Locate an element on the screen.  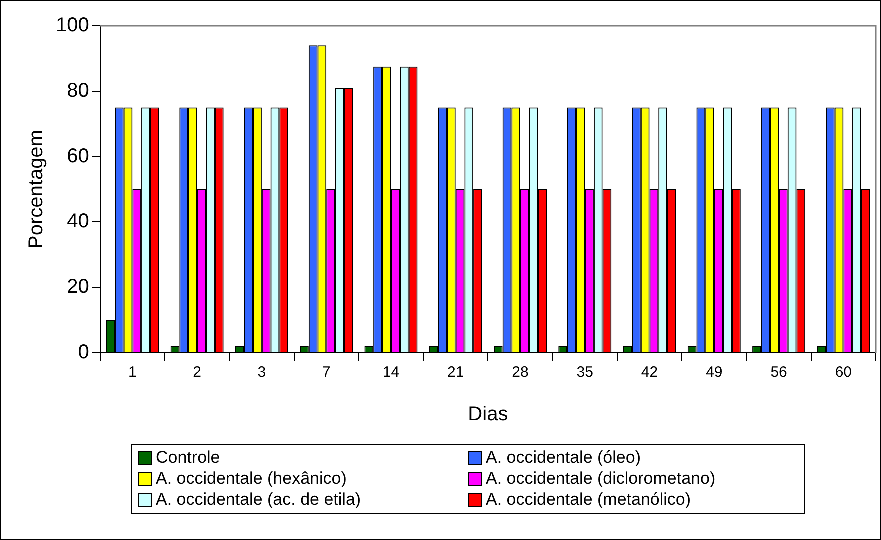
x-tick-label: 60 is located at coordinates (843, 373).